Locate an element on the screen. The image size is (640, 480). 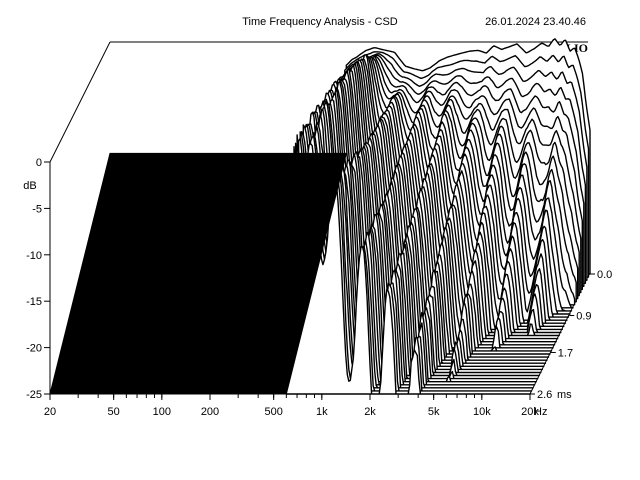
chart-title: Time Frequency Analysis - CSD is located at coordinates (320, 22).